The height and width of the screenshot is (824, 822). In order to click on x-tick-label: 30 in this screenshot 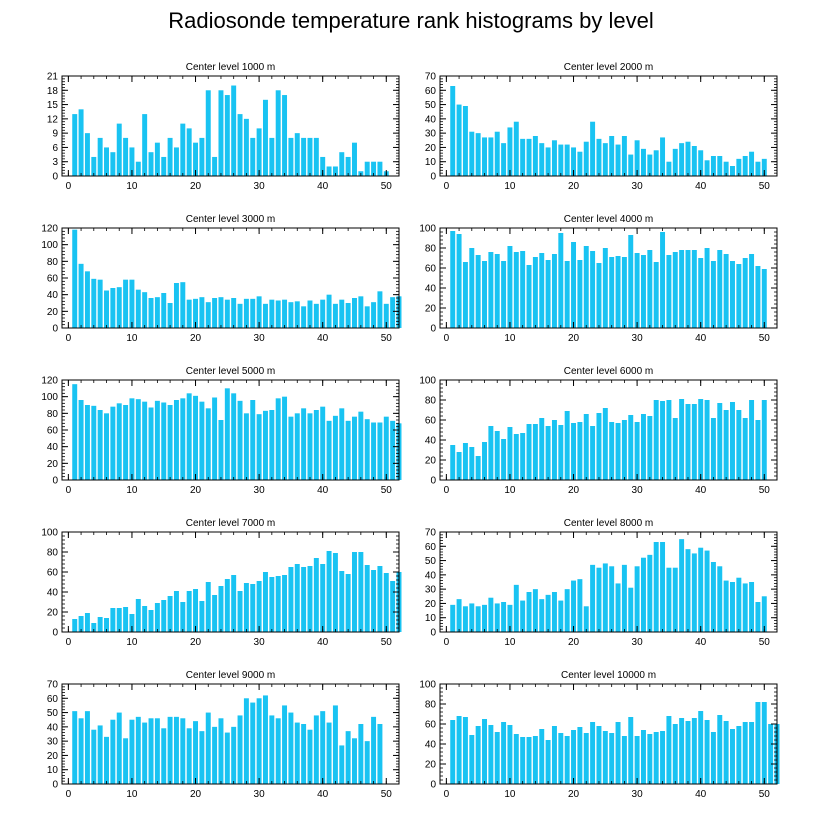, I will do `click(638, 186)`.